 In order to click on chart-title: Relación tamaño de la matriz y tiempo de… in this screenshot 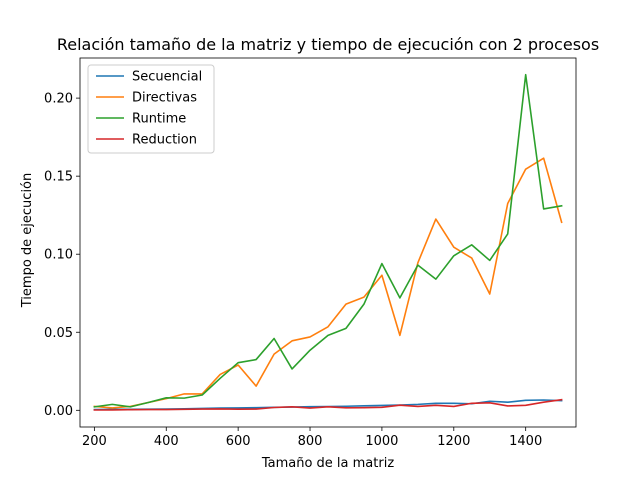, I will do `click(328, 44)`.